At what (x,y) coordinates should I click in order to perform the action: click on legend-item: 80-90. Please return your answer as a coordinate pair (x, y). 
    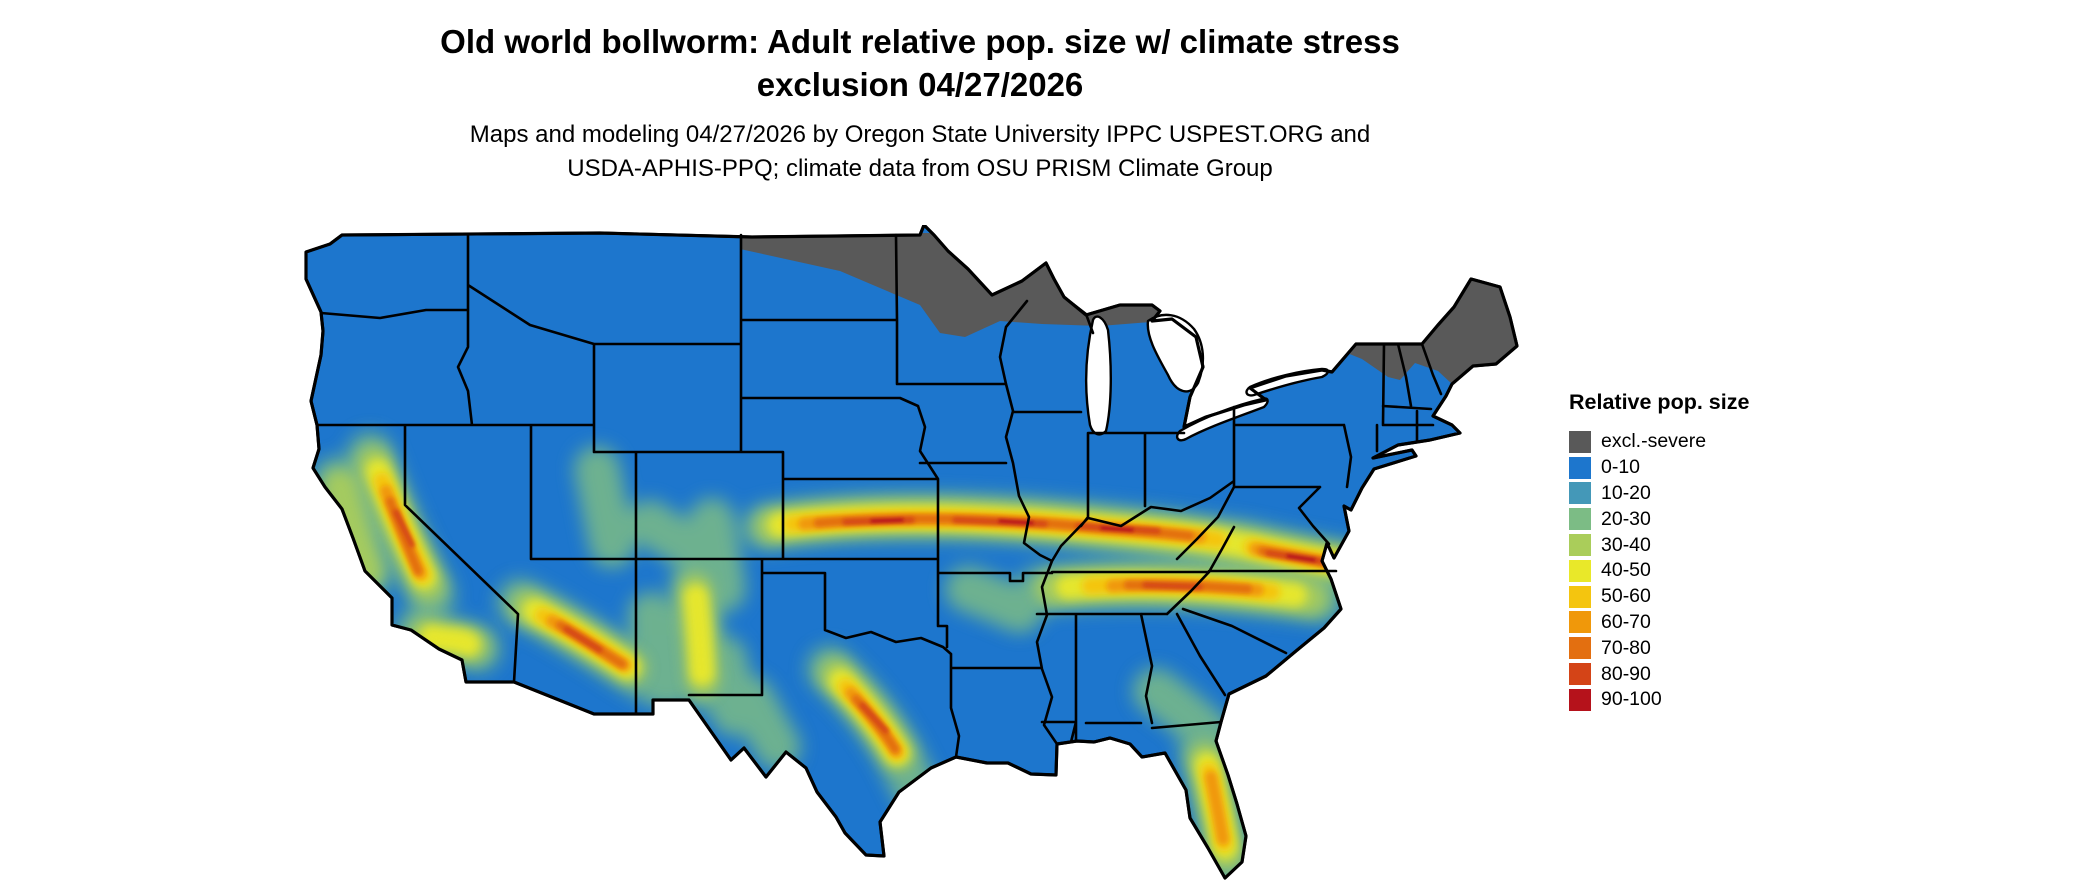
    Looking at the image, I should click on (1659, 674).